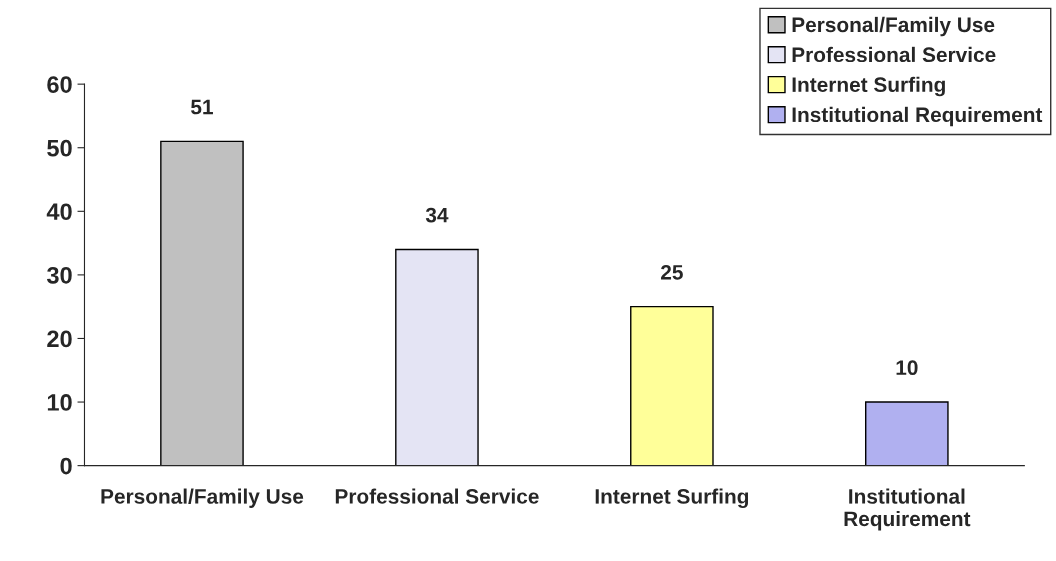 This screenshot has height=561, width=1056. What do you see at coordinates (894, 54) in the screenshot?
I see `legend-label: Professional Service` at bounding box center [894, 54].